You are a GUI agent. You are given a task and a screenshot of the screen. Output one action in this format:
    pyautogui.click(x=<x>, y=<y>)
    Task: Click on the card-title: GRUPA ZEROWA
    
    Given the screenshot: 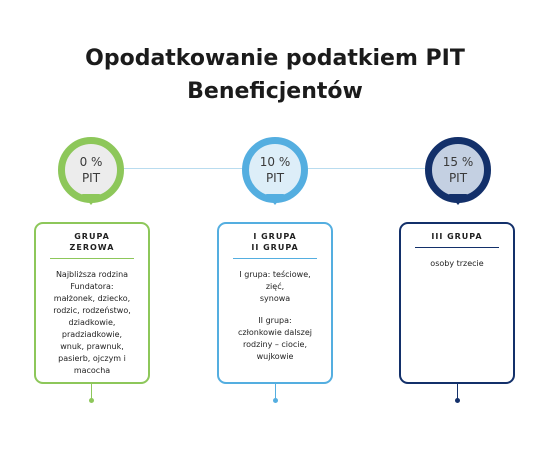 What is the action you would take?
    pyautogui.click(x=92, y=243)
    